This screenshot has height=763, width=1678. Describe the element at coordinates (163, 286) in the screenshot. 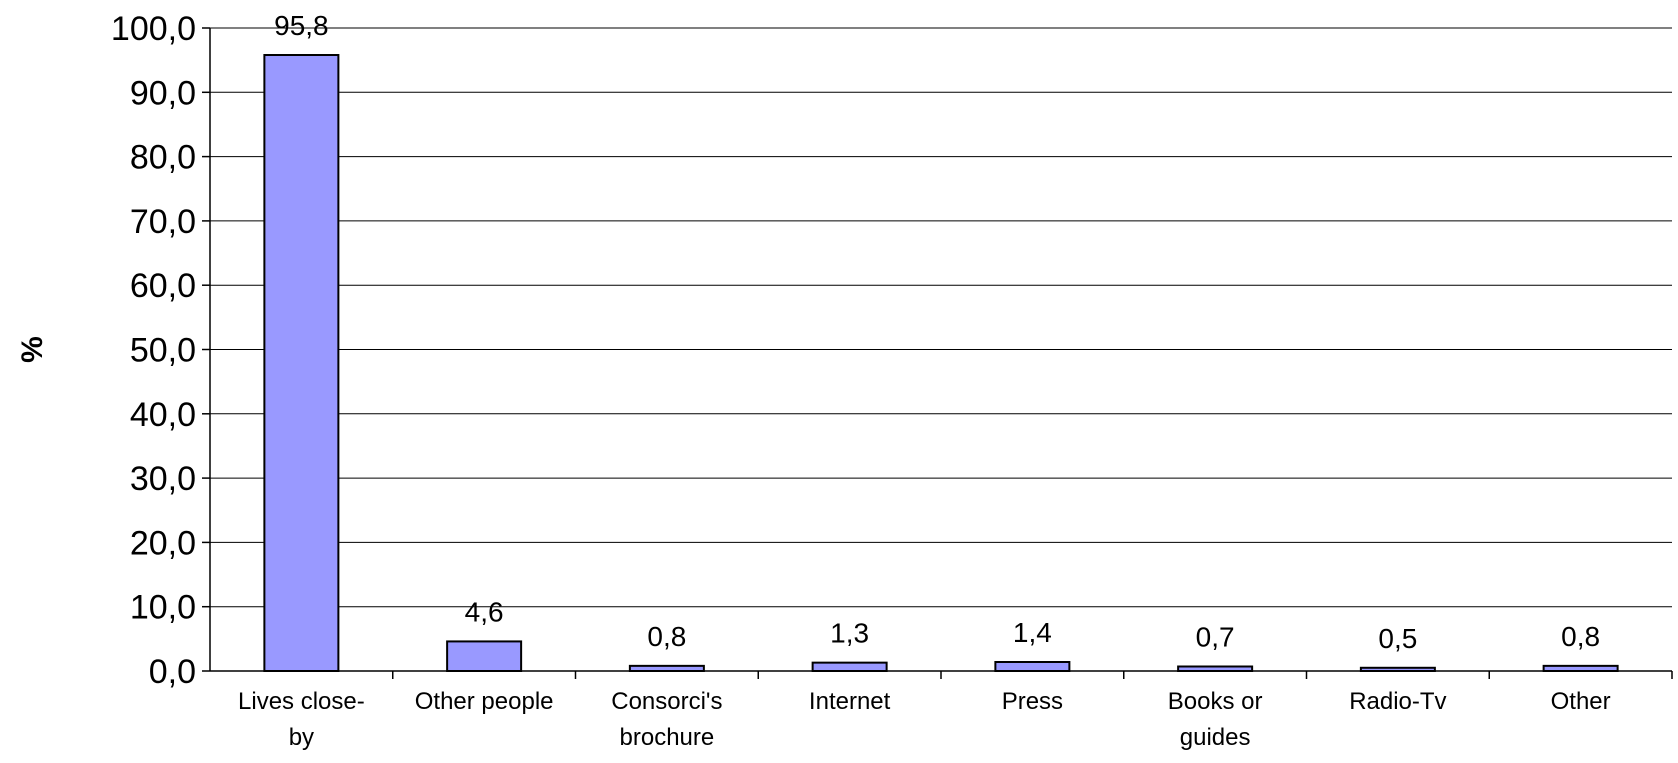

I see `y-tick-label: 60,0` at that location.